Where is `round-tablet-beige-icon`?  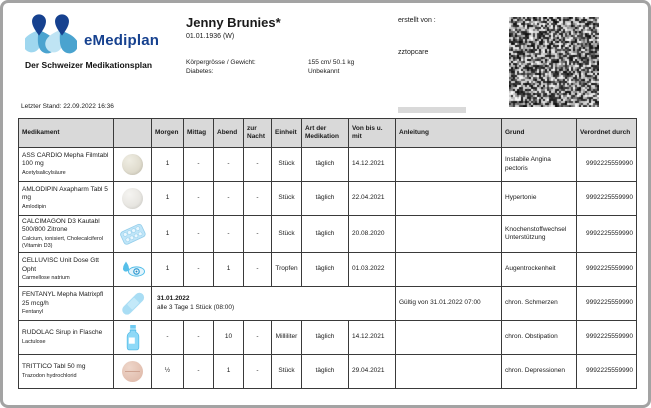
round-tablet-beige-icon is located at coordinates (132, 164).